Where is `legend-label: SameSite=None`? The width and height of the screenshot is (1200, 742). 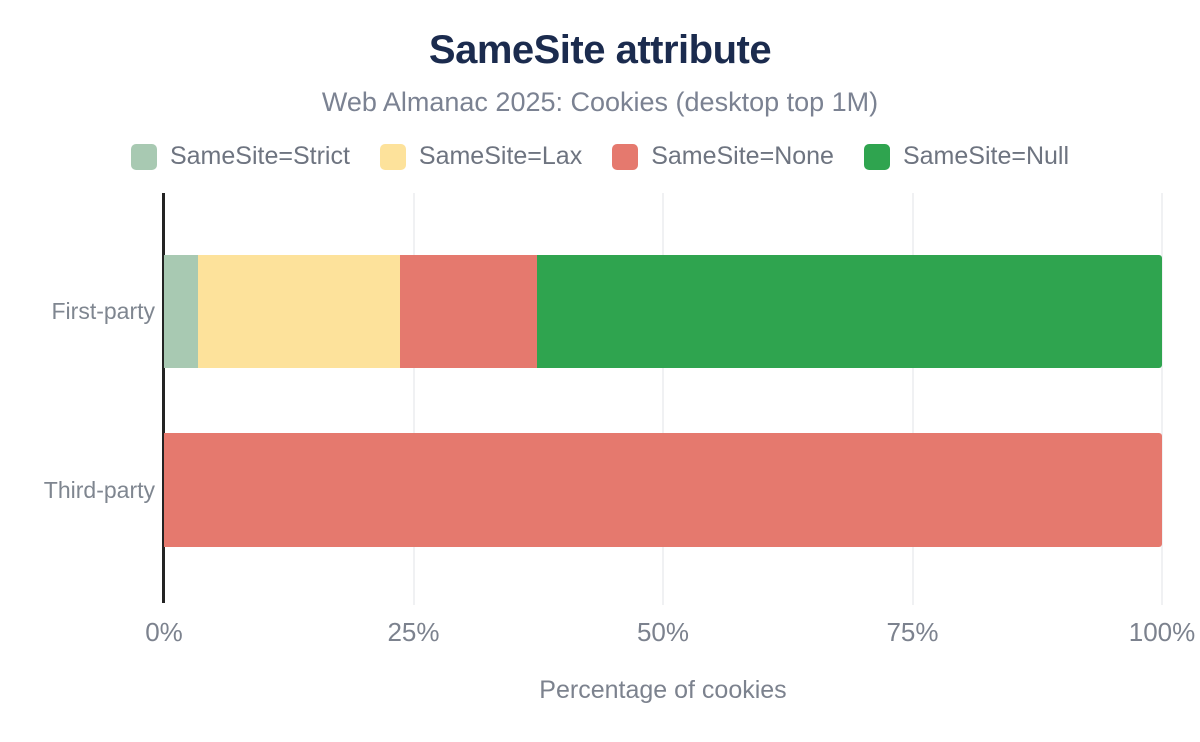
legend-label: SameSite=None is located at coordinates (742, 156).